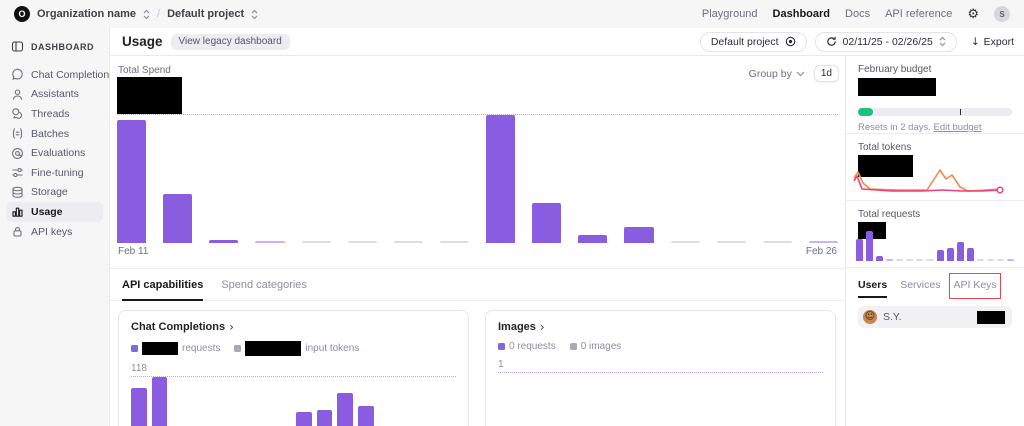 Image resolution: width=1024 pixels, height=426 pixels. I want to click on user-row: ☺ S.Y., so click(935, 317).